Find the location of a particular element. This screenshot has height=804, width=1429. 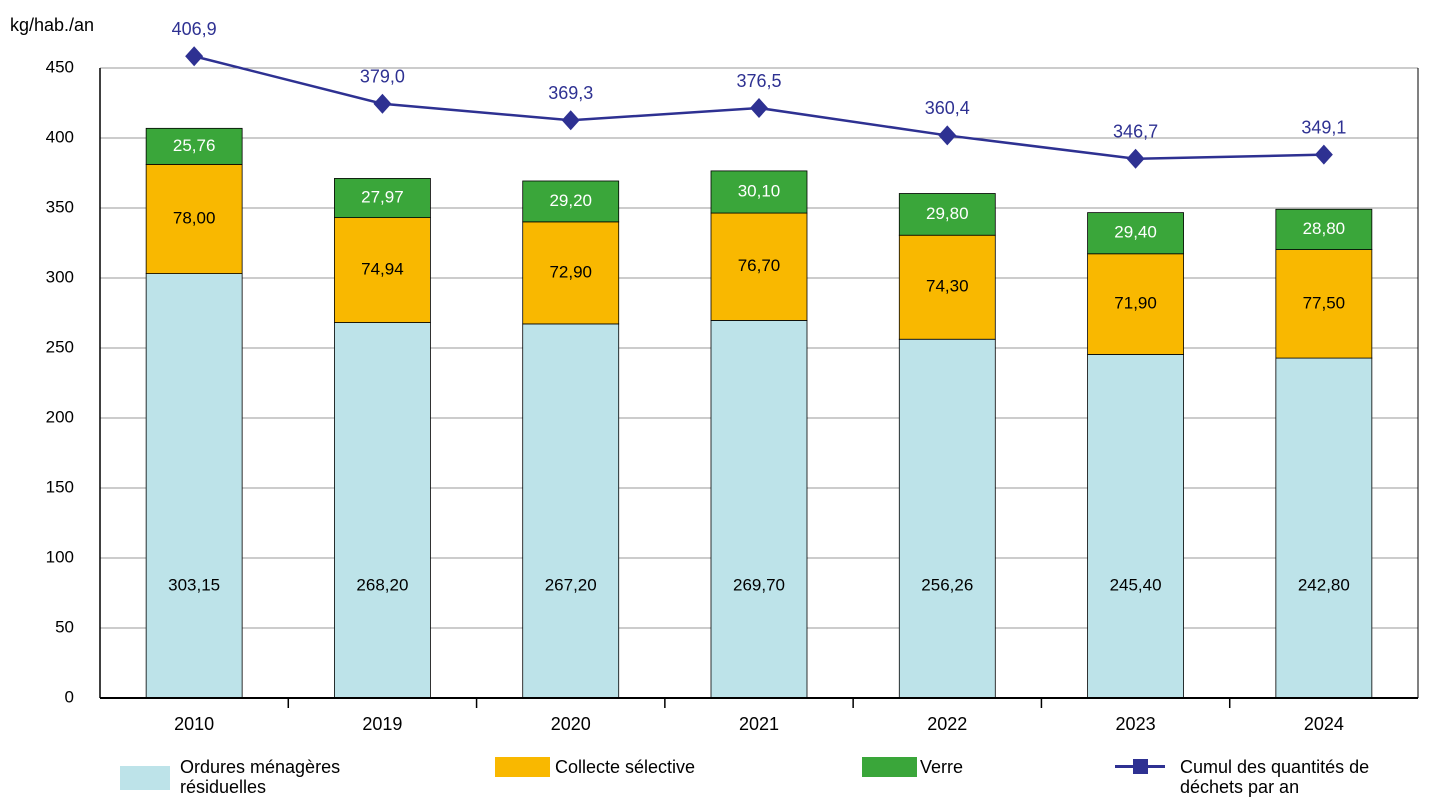

value-label: 27,97 is located at coordinates (382, 197).